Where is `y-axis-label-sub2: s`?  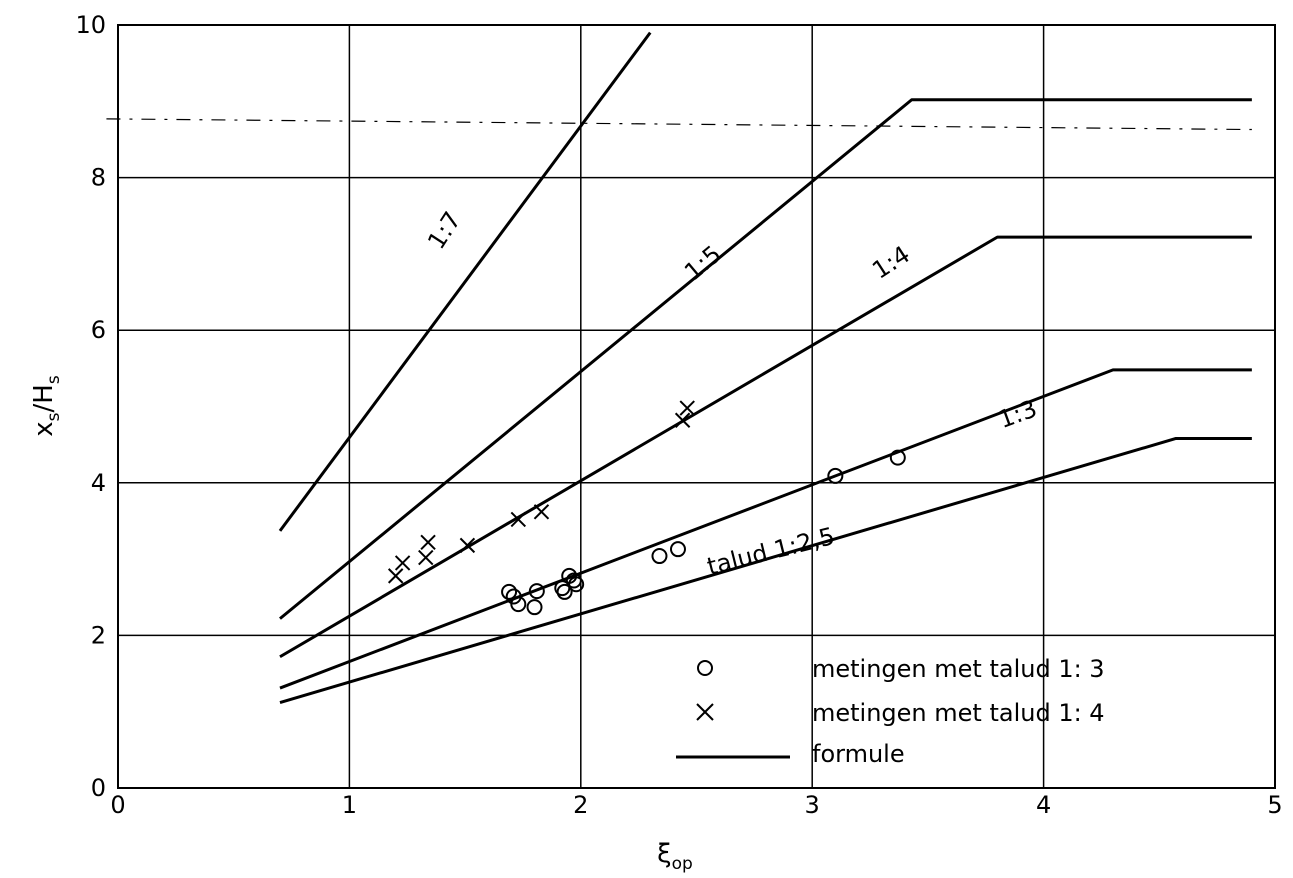
y-axis-label-sub2: s is located at coordinates (54, 379).